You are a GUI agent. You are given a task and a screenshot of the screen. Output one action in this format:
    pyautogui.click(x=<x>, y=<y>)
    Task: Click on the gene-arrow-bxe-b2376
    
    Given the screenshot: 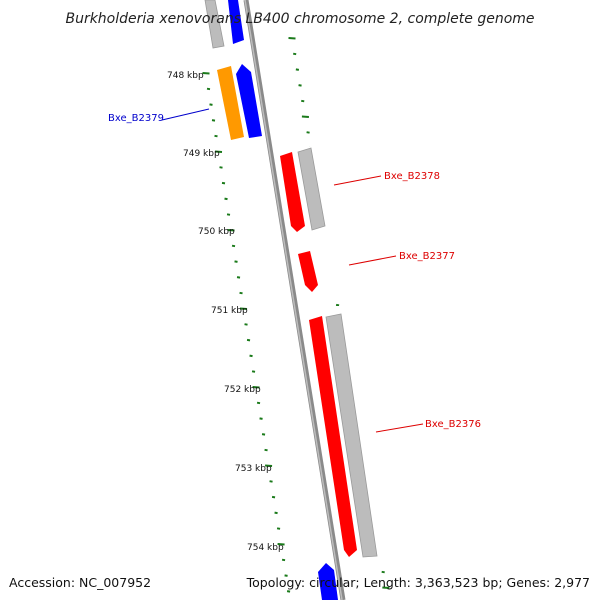 What is the action you would take?
    pyautogui.click(x=333, y=436)
    